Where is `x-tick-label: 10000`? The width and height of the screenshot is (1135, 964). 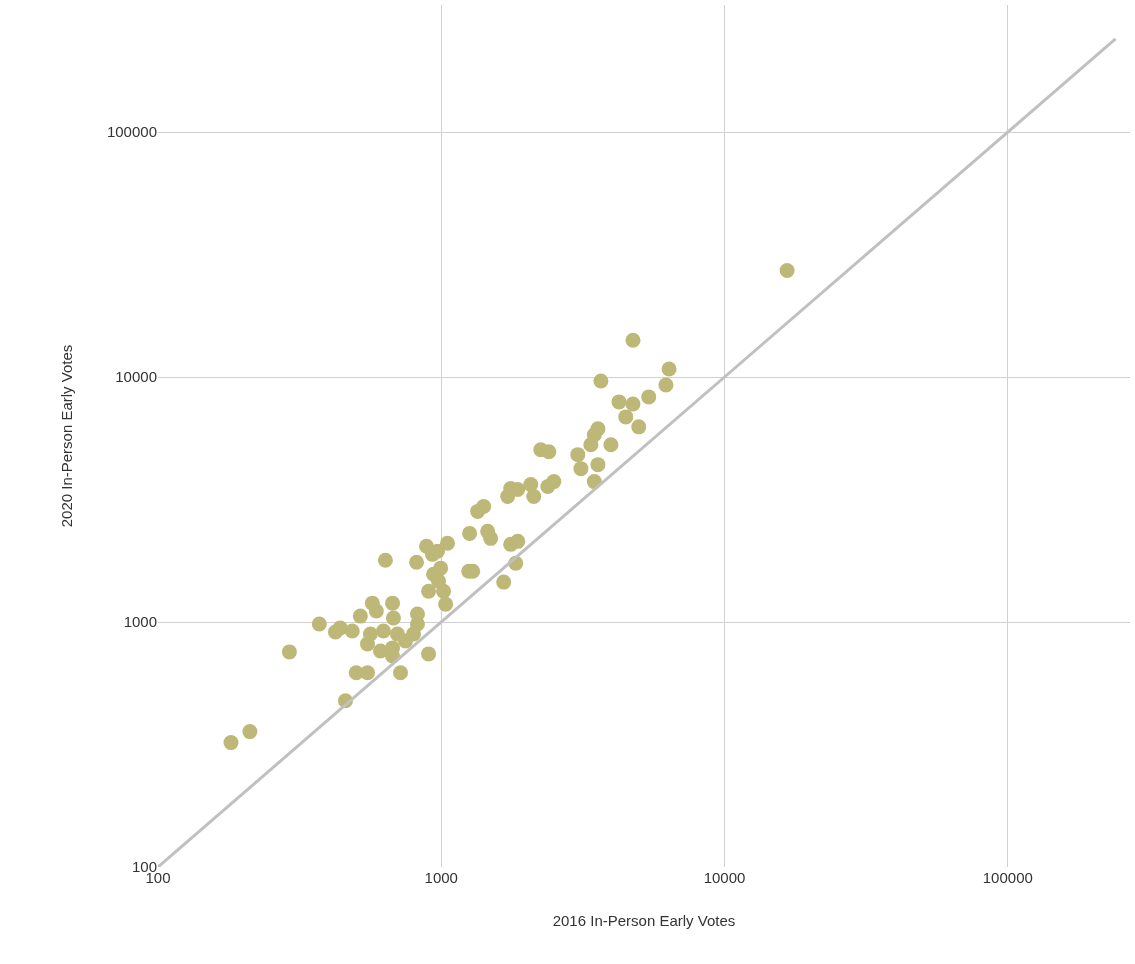 x-tick-label: 10000 is located at coordinates (724, 877).